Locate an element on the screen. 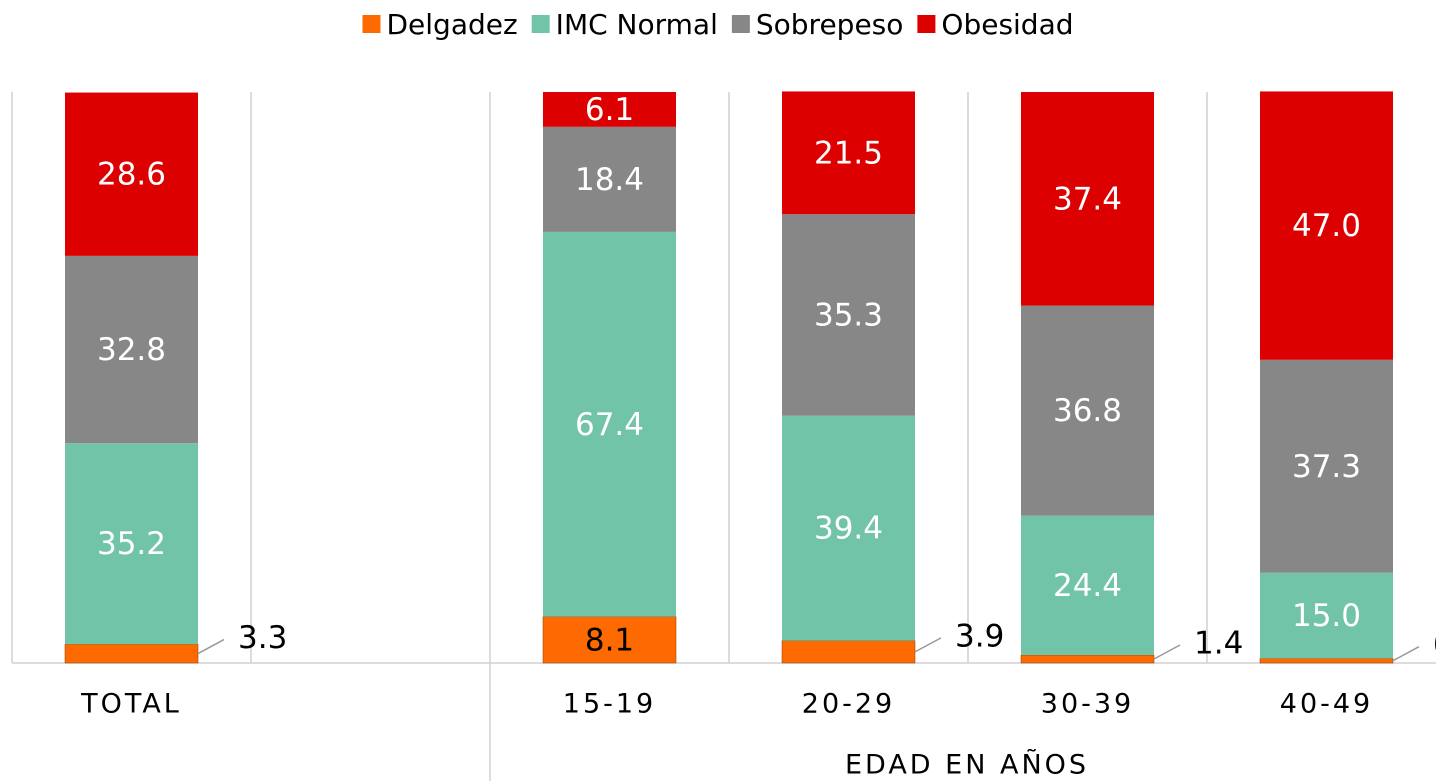 The height and width of the screenshot is (781, 1436). legend: Delgadez IMC Normal Sobrepeso Obesidad is located at coordinates (718, 24).